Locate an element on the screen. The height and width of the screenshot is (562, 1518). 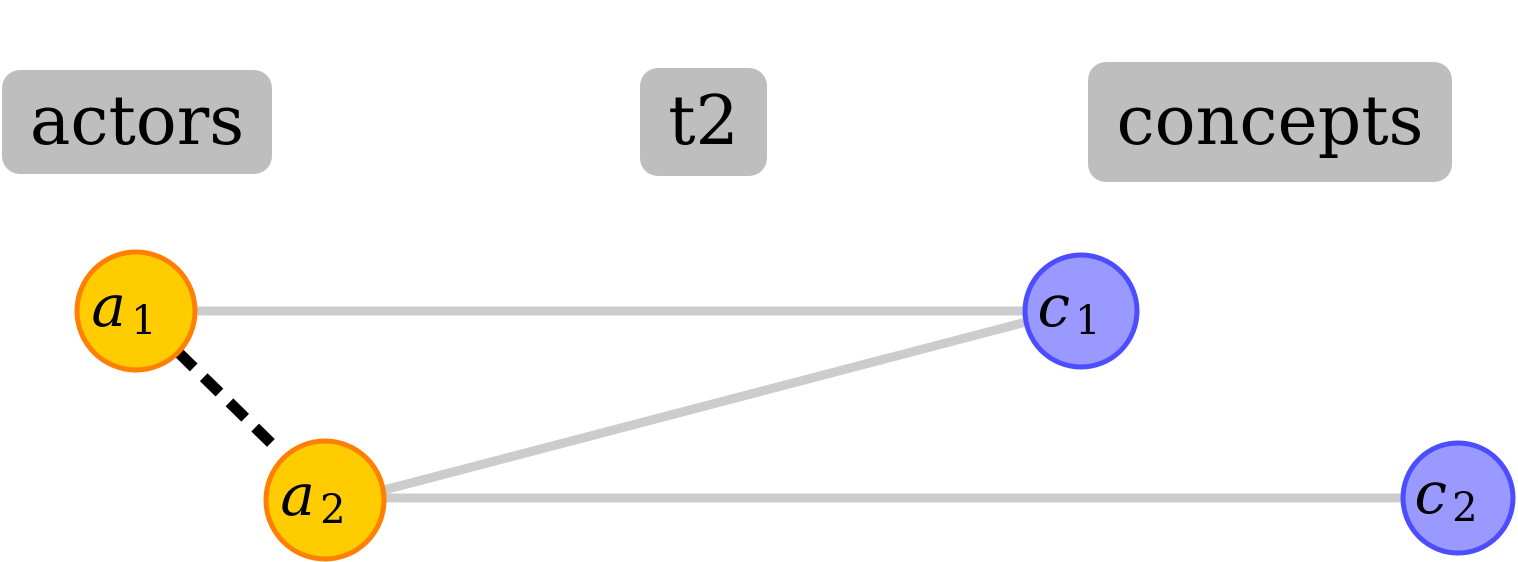
node-a2-subscript: 2 is located at coordinates (332, 510).